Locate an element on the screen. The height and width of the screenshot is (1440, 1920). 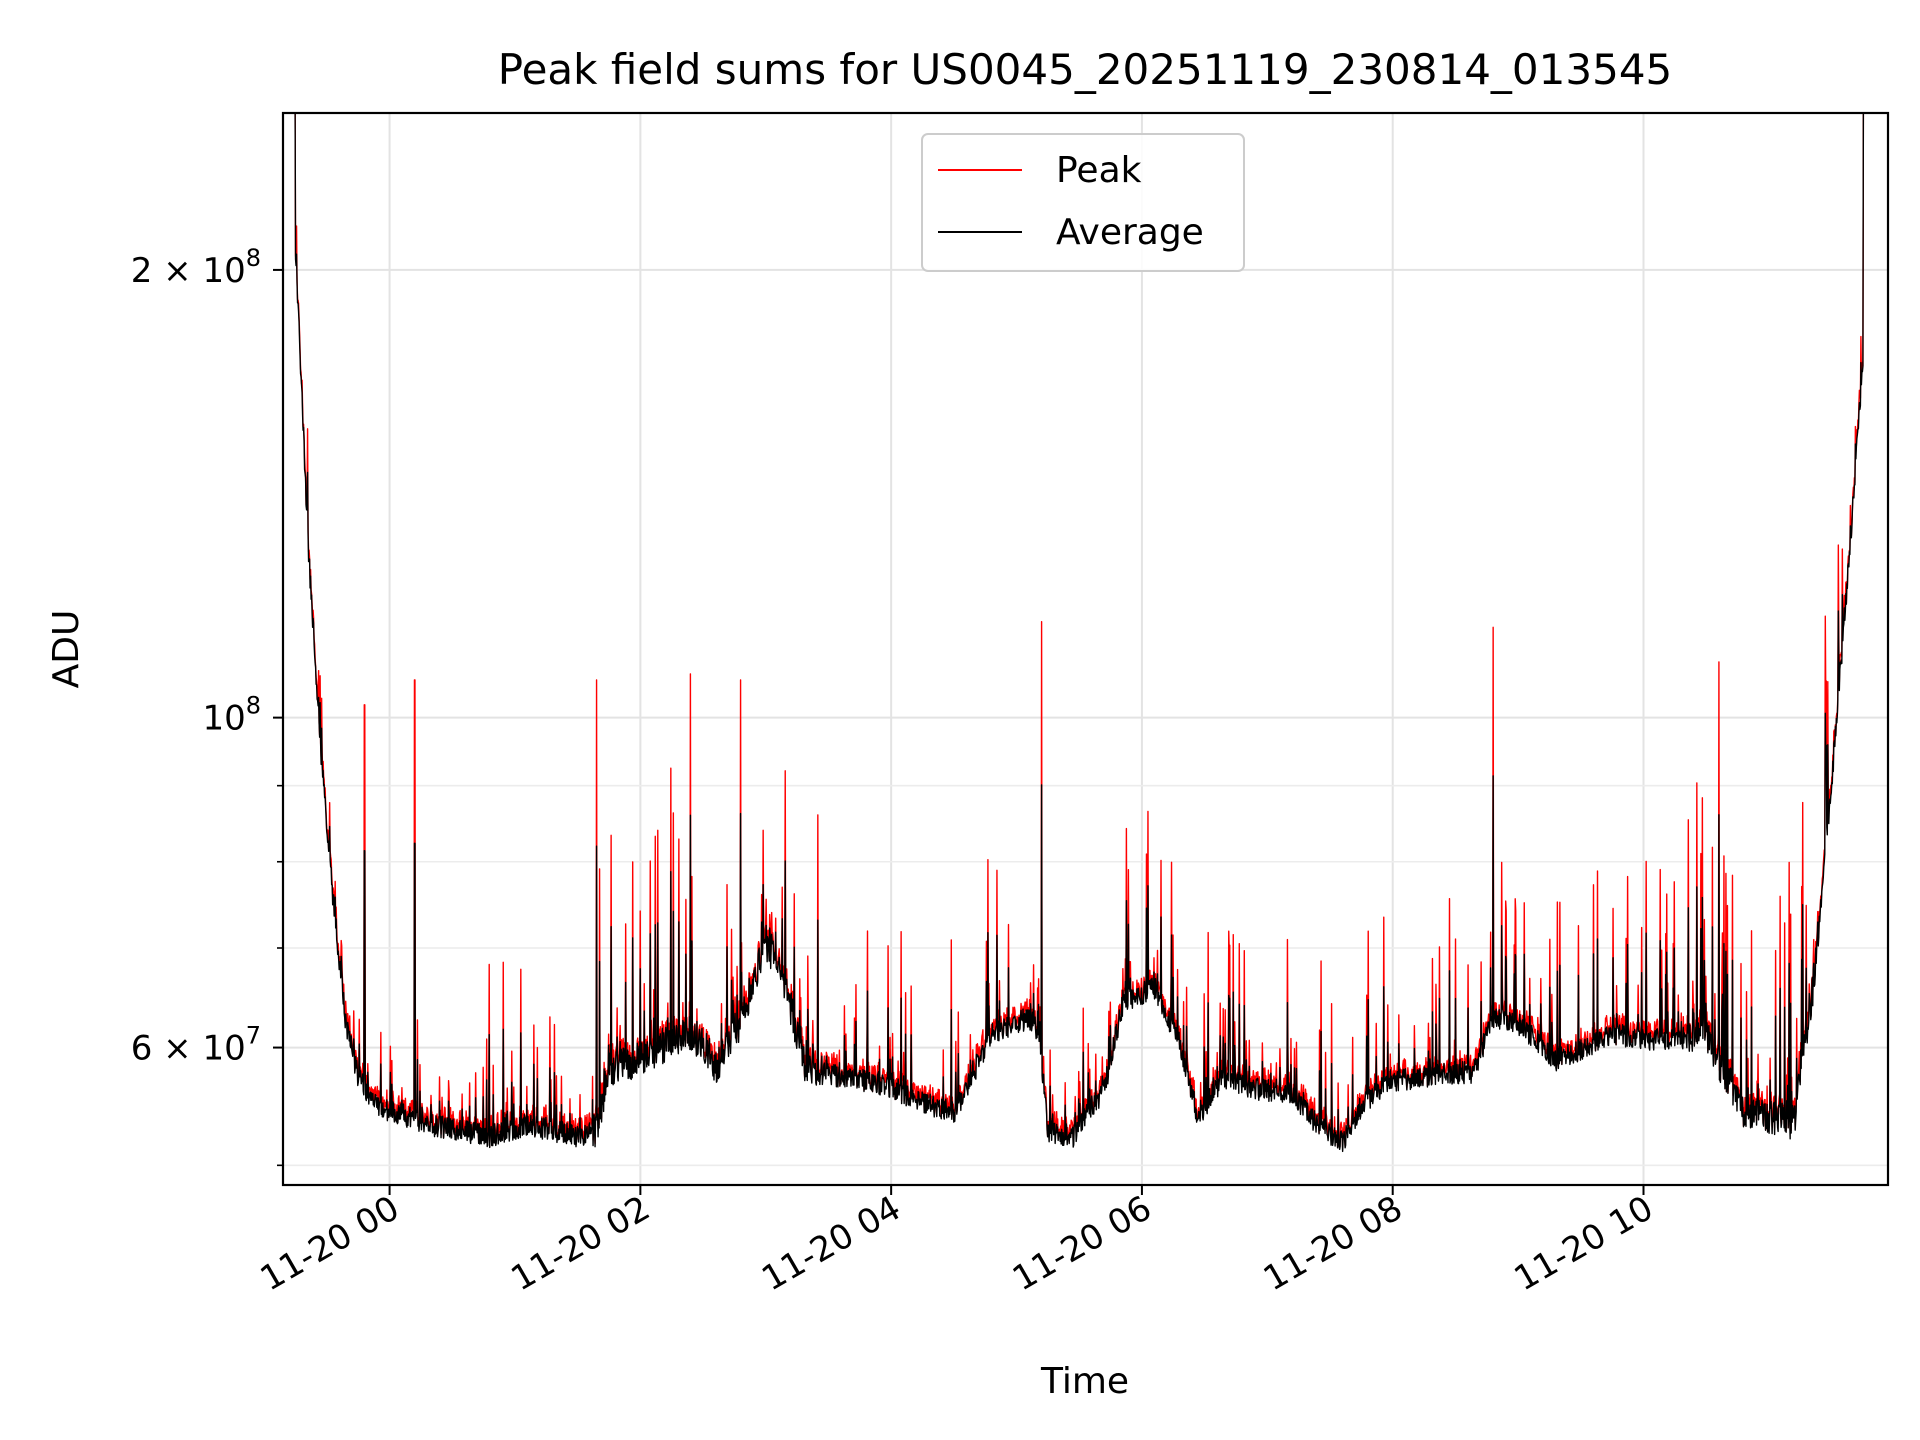
y-tick-label: 108 is located at coordinates (231, 715).